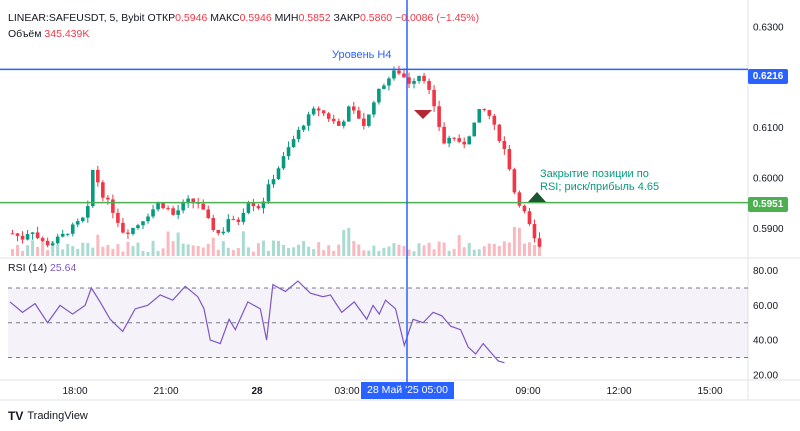  I want to click on green-level-price-tag: 0.5951, so click(768, 204).